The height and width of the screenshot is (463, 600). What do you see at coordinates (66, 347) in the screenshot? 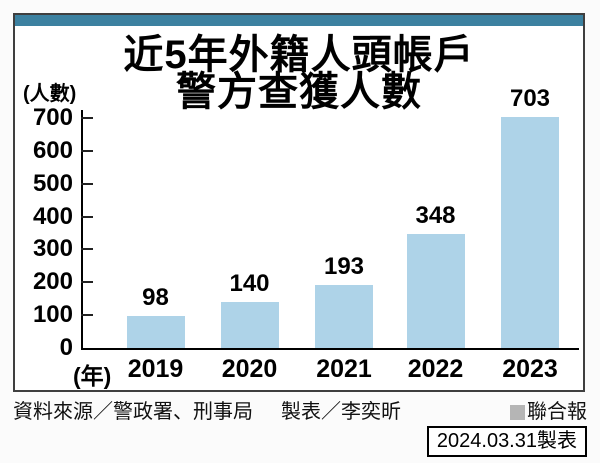
I see `y-axis-label-0: 0` at bounding box center [66, 347].